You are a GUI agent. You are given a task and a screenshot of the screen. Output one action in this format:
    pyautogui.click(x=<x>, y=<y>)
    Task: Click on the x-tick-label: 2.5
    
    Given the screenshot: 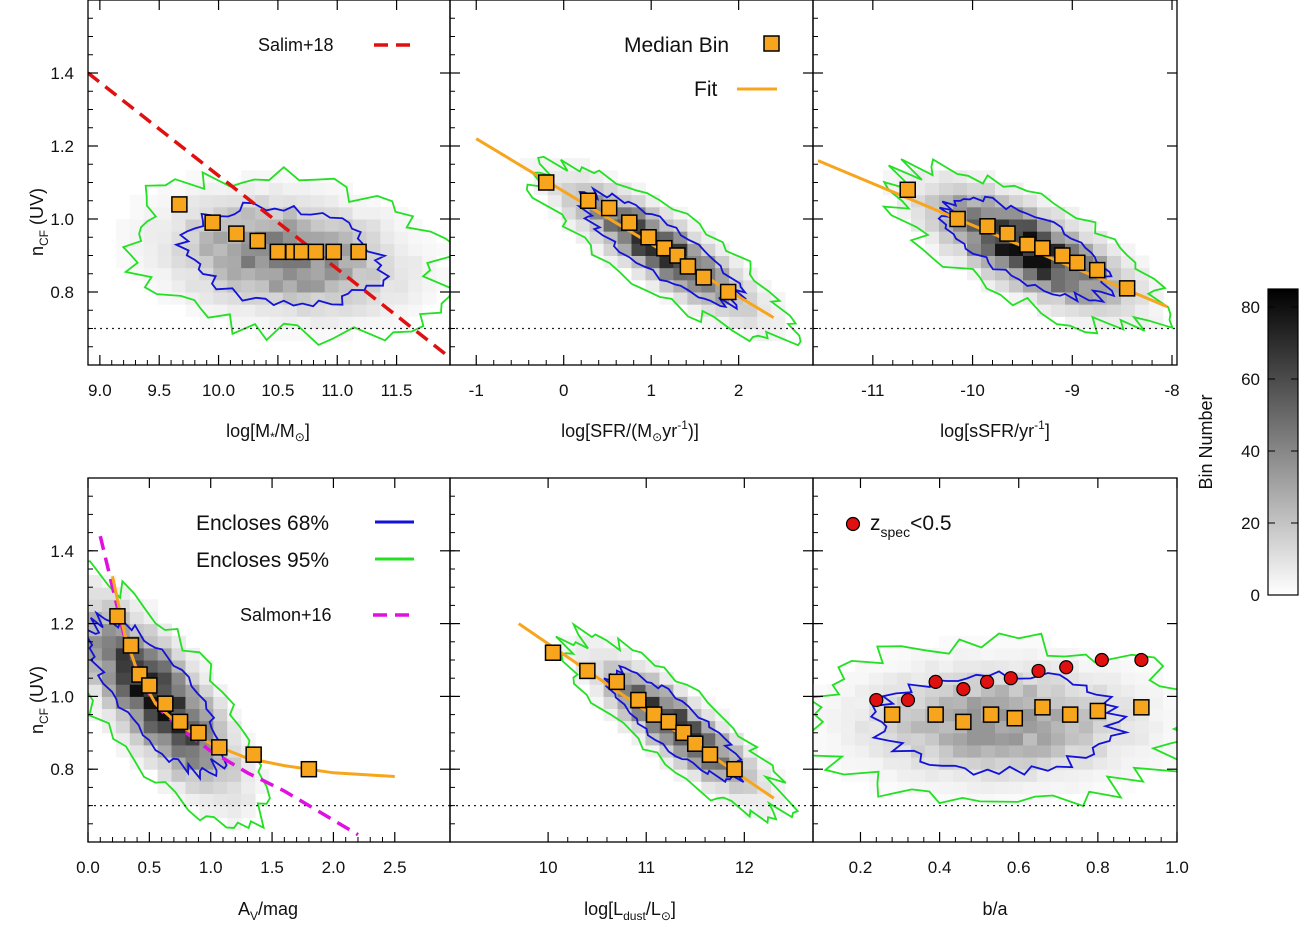 What is the action you would take?
    pyautogui.click(x=395, y=867)
    